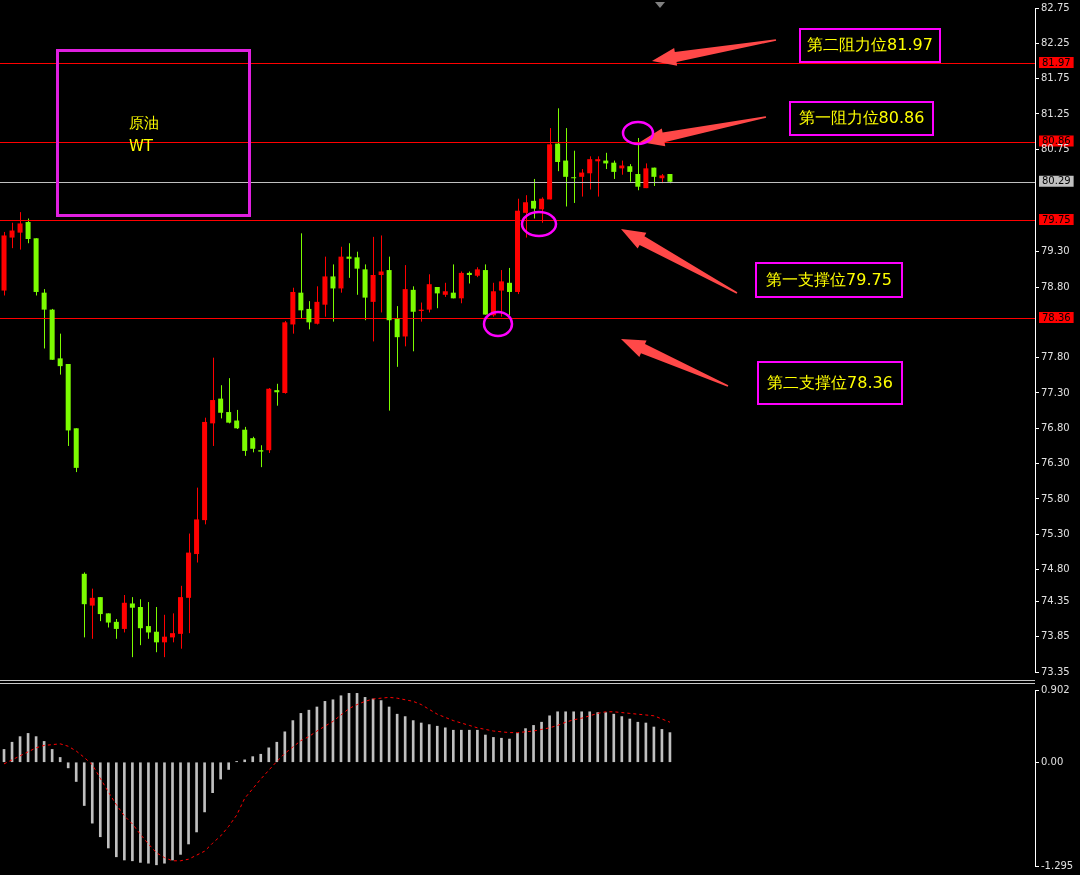 This screenshot has height=875, width=1080. What do you see at coordinates (1055, 600) in the screenshot?
I see `y-tick-label: 74.35` at bounding box center [1055, 600].